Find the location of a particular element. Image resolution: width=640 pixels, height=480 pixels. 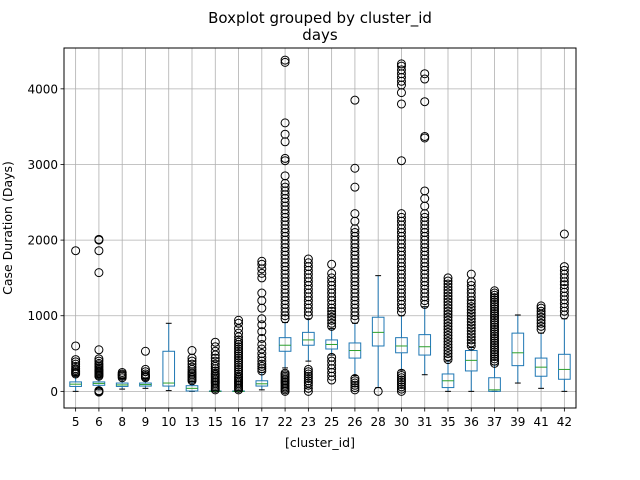

x-tick-label: 16 is located at coordinates (238, 422).